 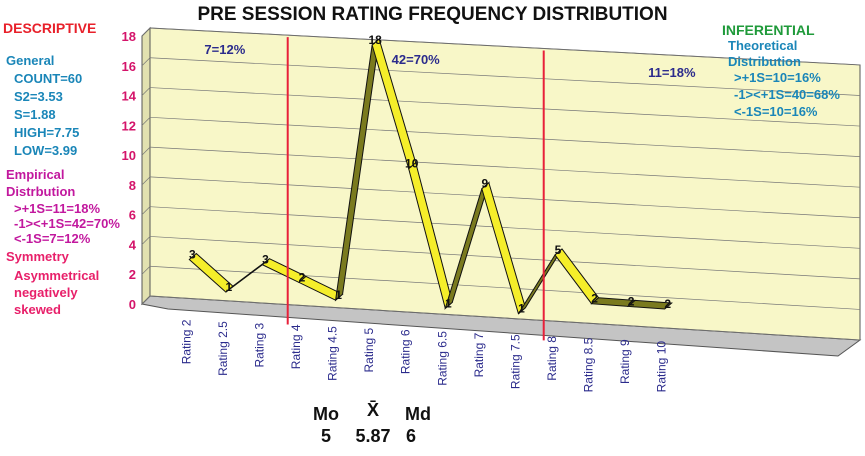 What do you see at coordinates (375, 40) in the screenshot?
I see `data-label: 18` at bounding box center [375, 40].